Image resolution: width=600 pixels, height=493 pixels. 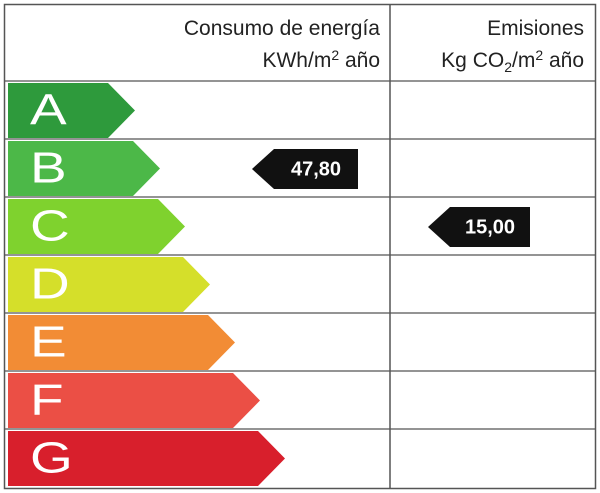 I want to click on emissions-title: Emisiones, so click(x=535, y=28).